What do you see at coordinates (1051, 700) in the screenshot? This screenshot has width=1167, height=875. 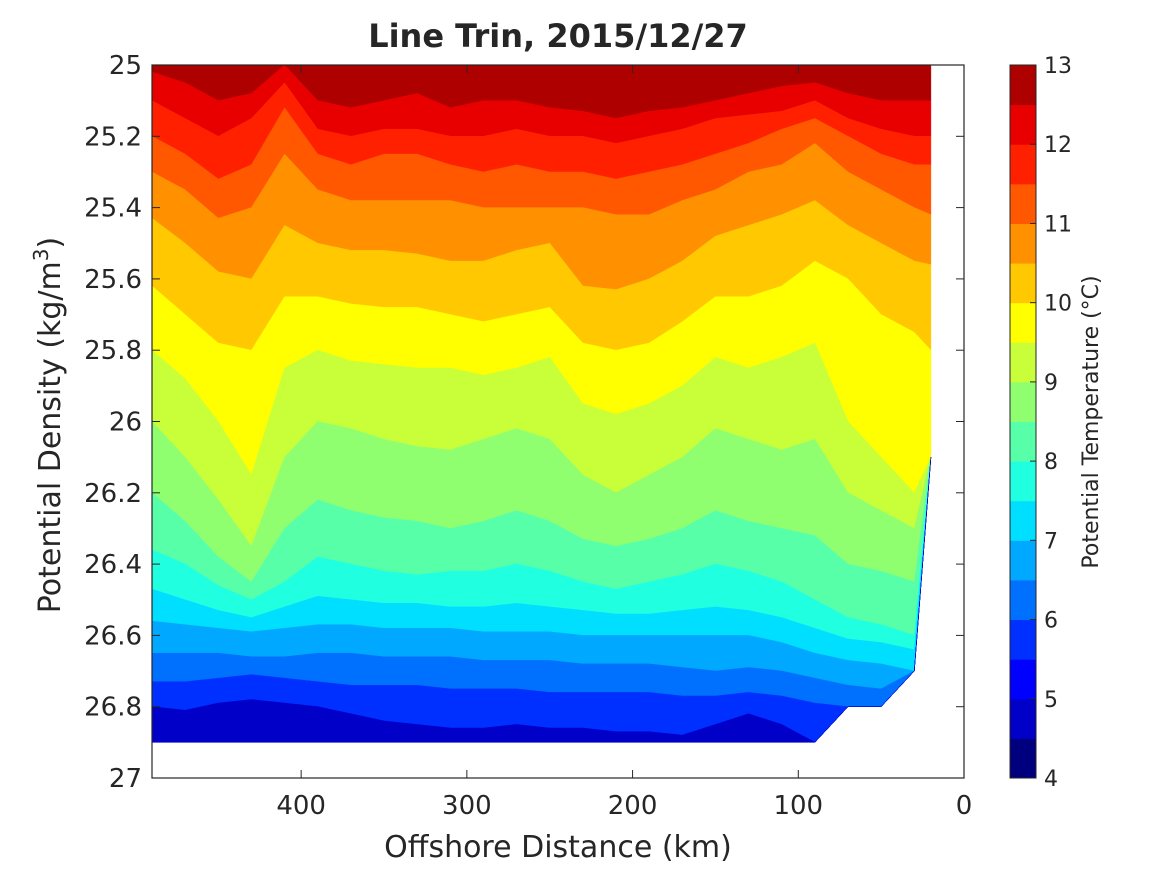 I see `colorbar-tick-label: 5` at bounding box center [1051, 700].